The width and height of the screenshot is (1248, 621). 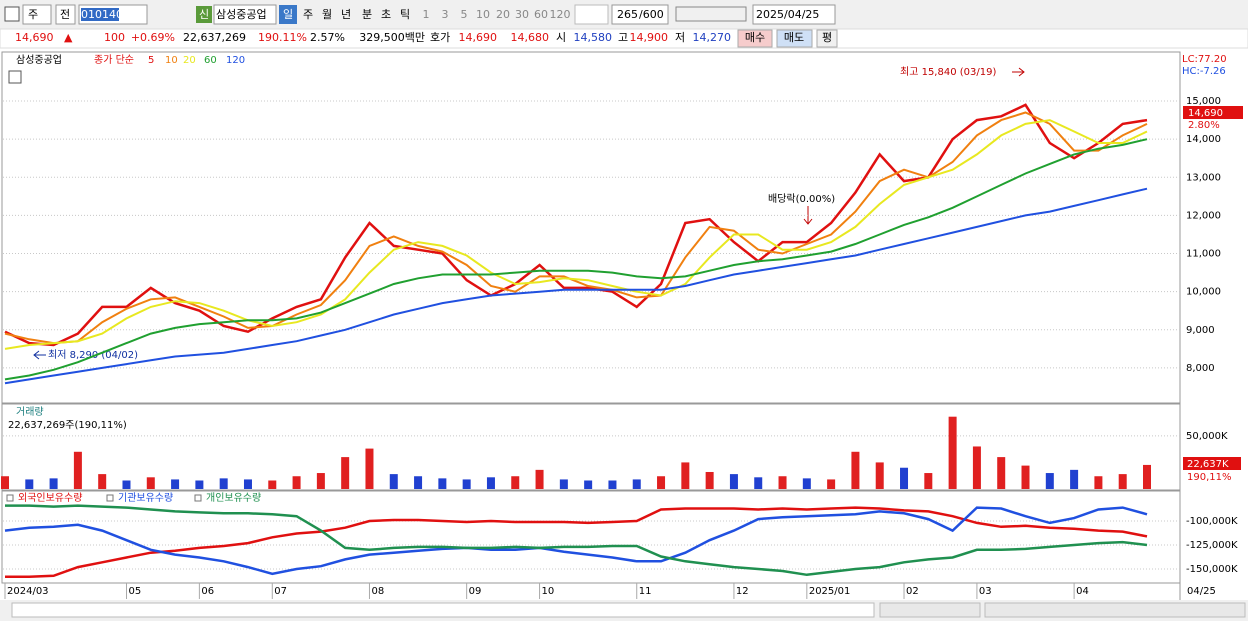 What do you see at coordinates (742, 591) in the screenshot?
I see `x-tick-label: 12` at bounding box center [742, 591].